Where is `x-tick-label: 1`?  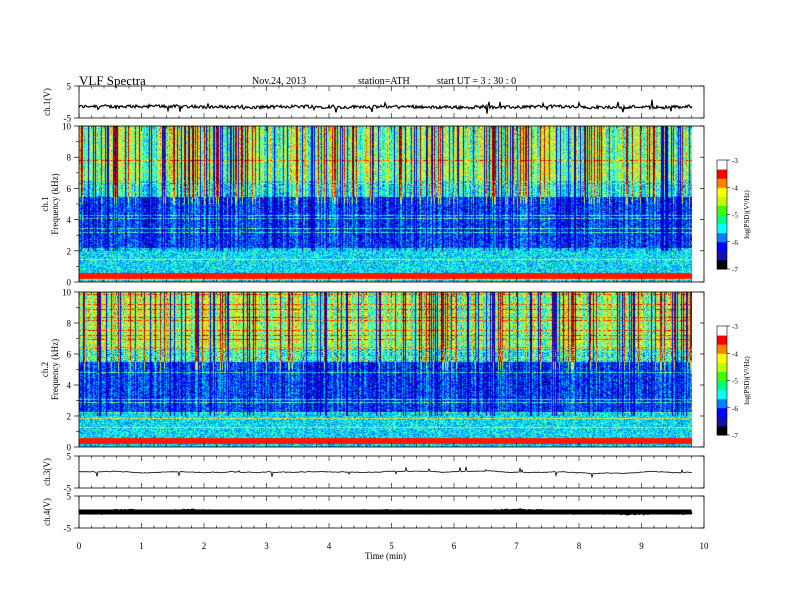
x-tick-label: 1 is located at coordinates (141, 546).